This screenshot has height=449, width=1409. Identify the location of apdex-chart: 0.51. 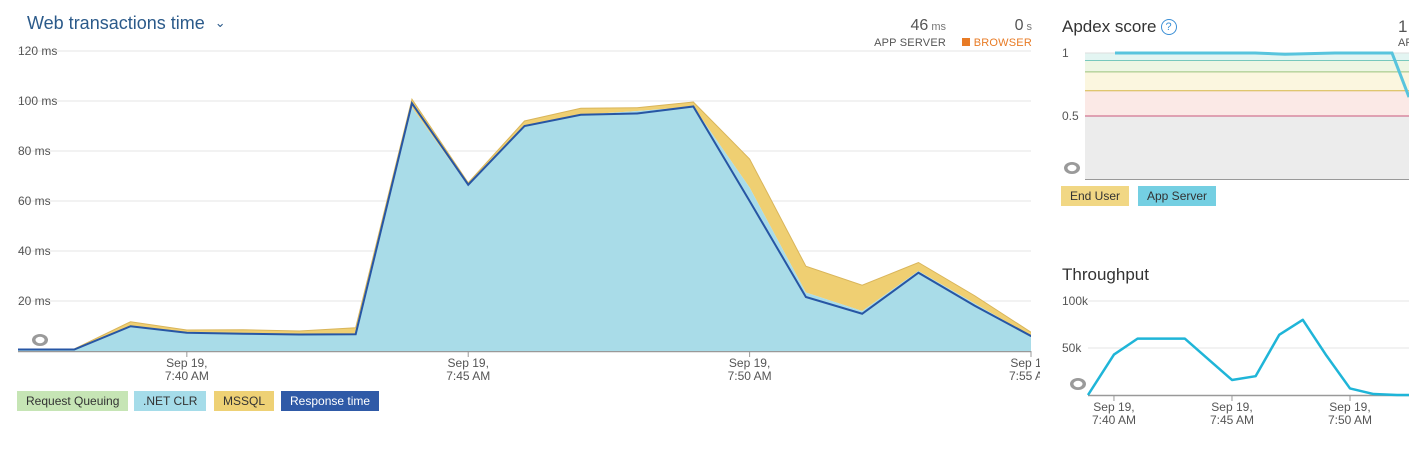
(1235, 113).